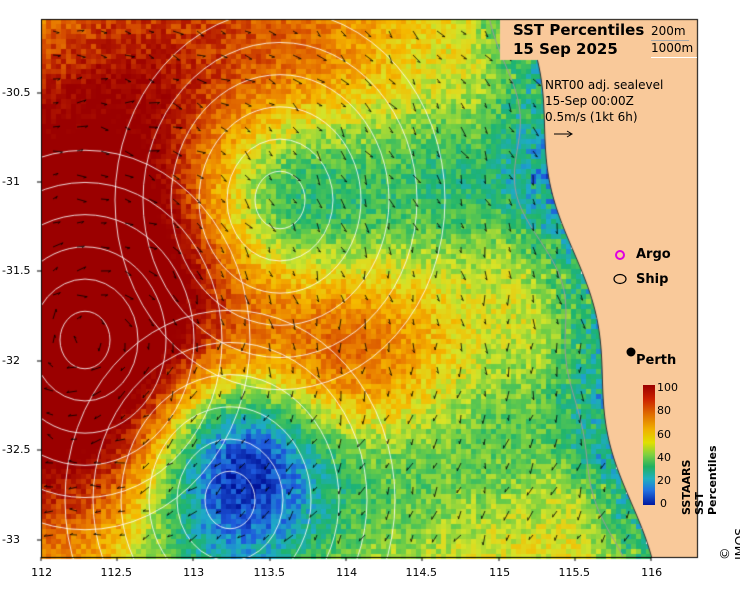  Describe the element at coordinates (16, 92) in the screenshot. I see `y-tick-label: -30.5` at that location.